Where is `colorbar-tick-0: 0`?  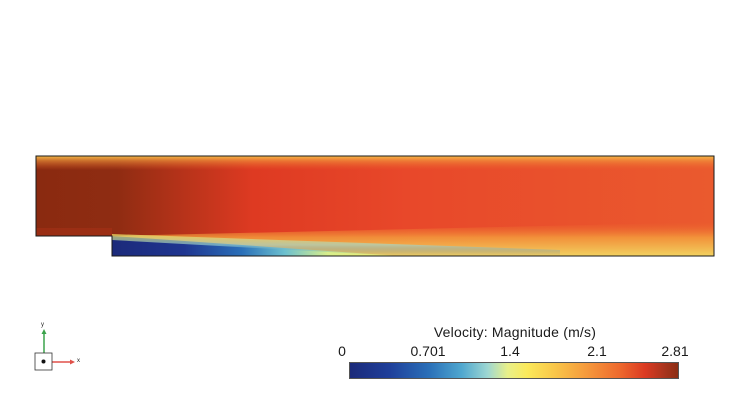
colorbar-tick-0: 0 is located at coordinates (342, 351).